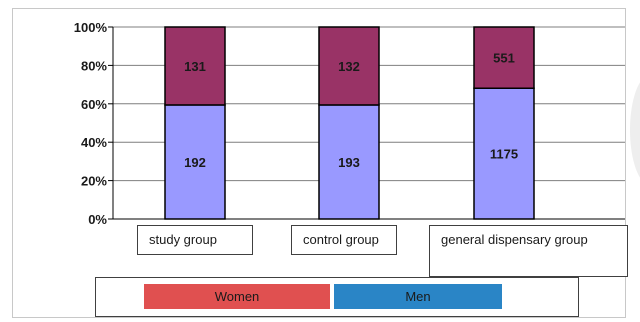 This screenshot has width=640, height=322. Describe the element at coordinates (94, 181) in the screenshot. I see `y-tick-label: 20%` at that location.